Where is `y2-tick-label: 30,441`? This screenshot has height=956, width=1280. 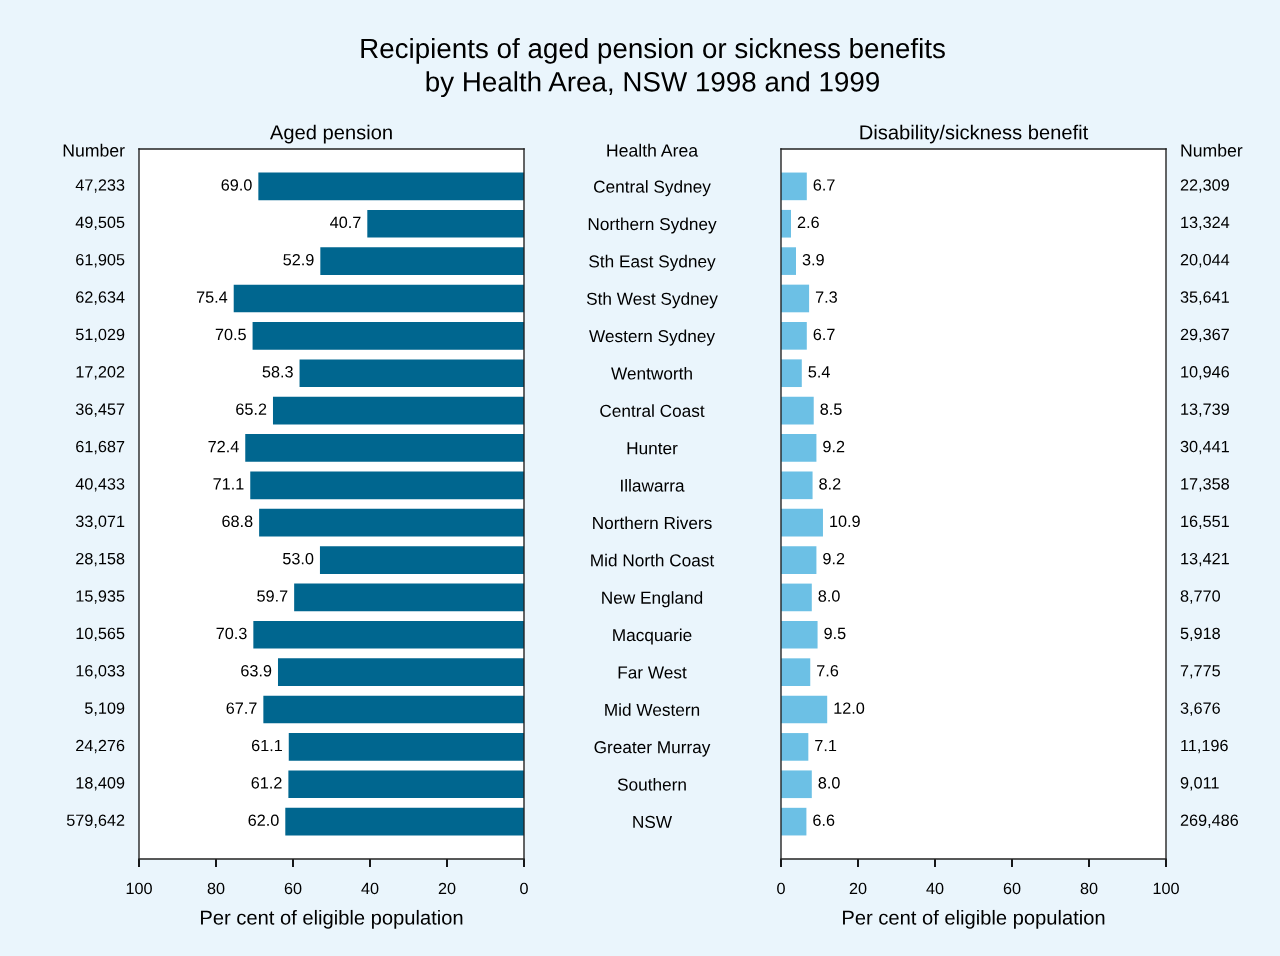 y2-tick-label: 30,441 is located at coordinates (1204, 447).